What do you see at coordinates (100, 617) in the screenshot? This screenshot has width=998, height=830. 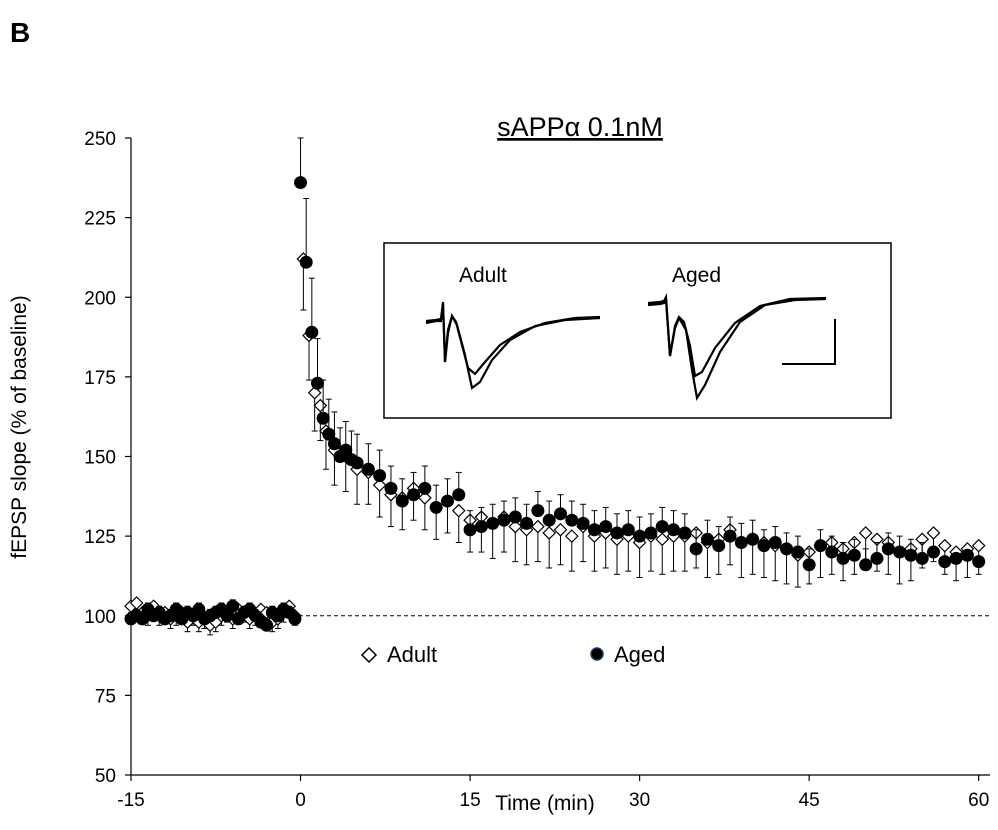 I see `y-tick-label: 100` at bounding box center [100, 617].